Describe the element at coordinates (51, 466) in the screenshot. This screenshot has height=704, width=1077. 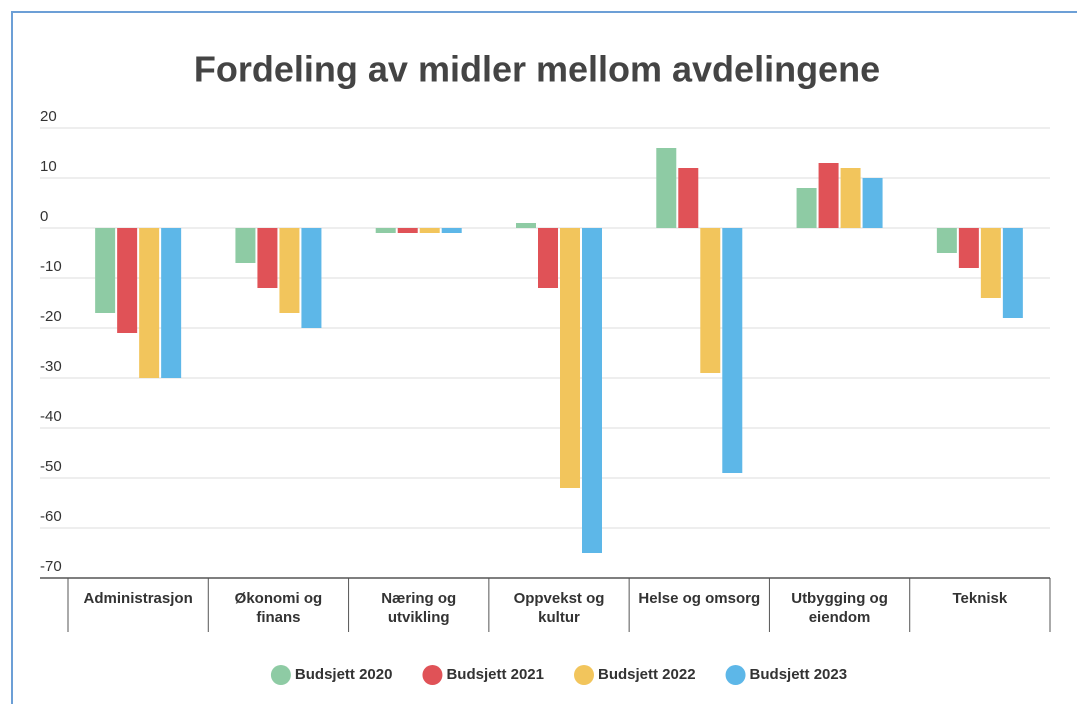
I see `y-tick-label: -50` at that location.